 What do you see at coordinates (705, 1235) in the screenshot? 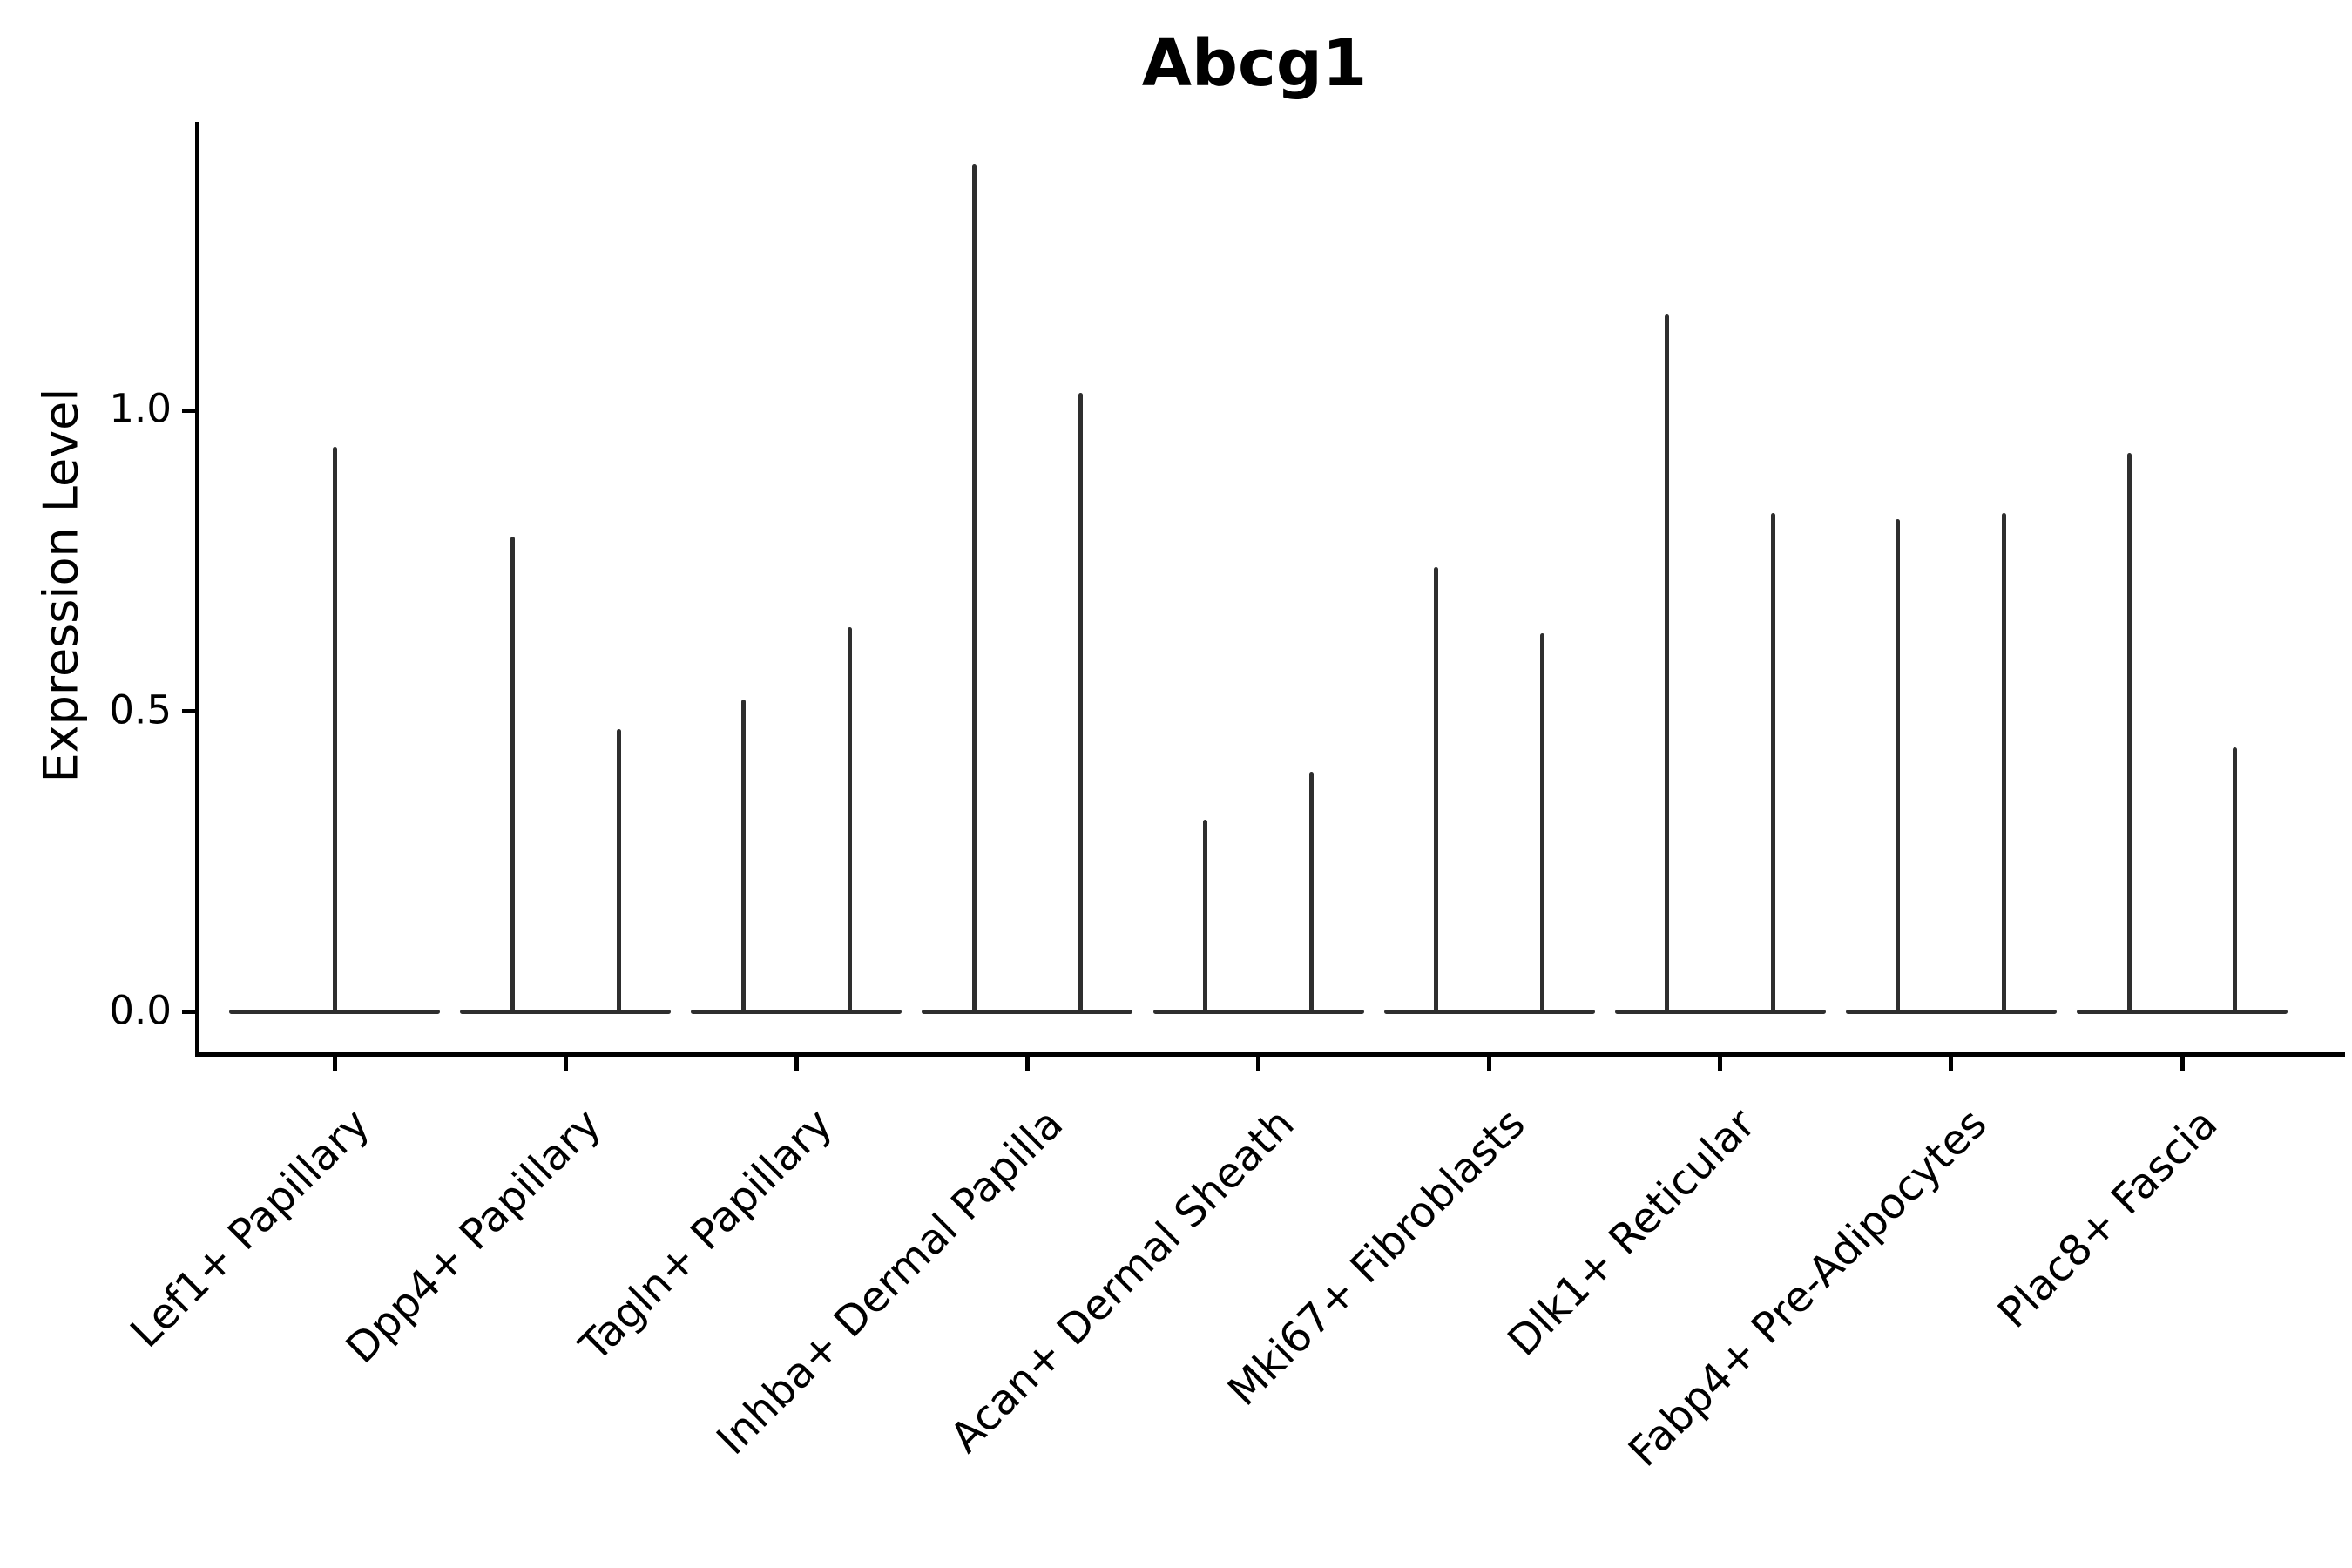
I see `x-tick-label: Tagln+ Papillary` at bounding box center [705, 1235].